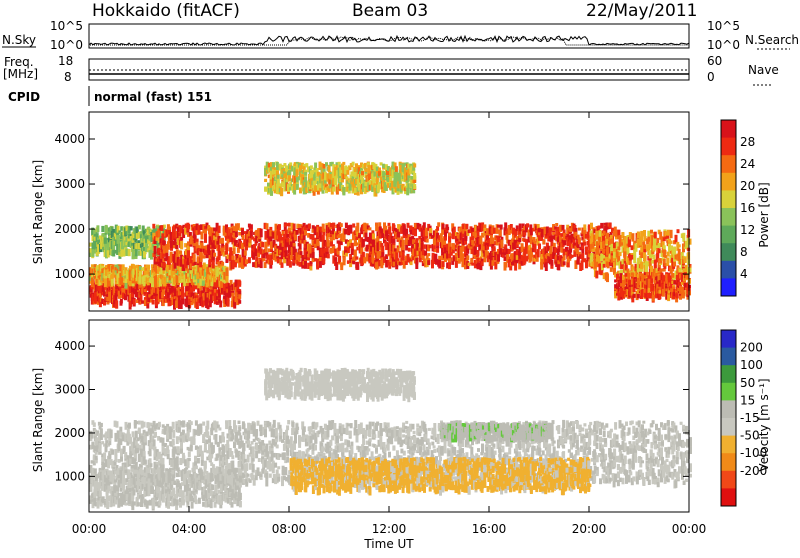  Describe the element at coordinates (19, 40) in the screenshot. I see `nsky-label: N.Sky` at that location.